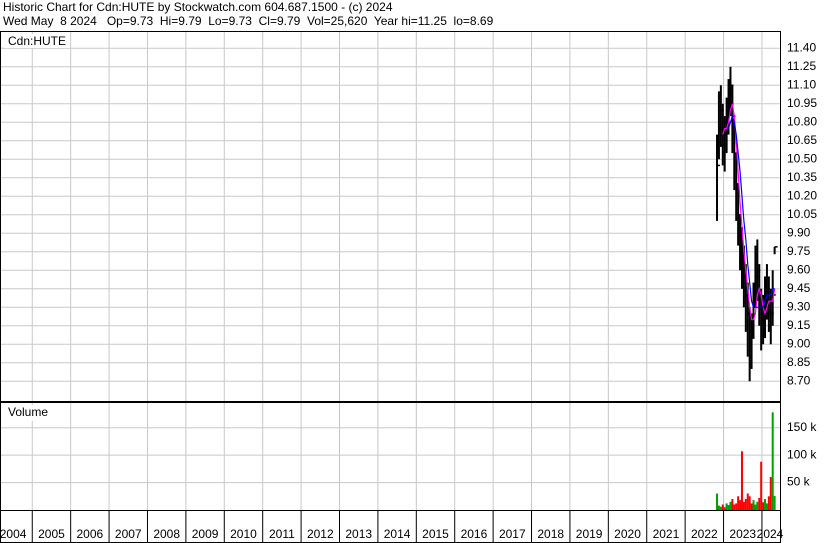 This screenshot has height=543, width=830. I want to click on x-tick-label: 2004, so click(13, 534).